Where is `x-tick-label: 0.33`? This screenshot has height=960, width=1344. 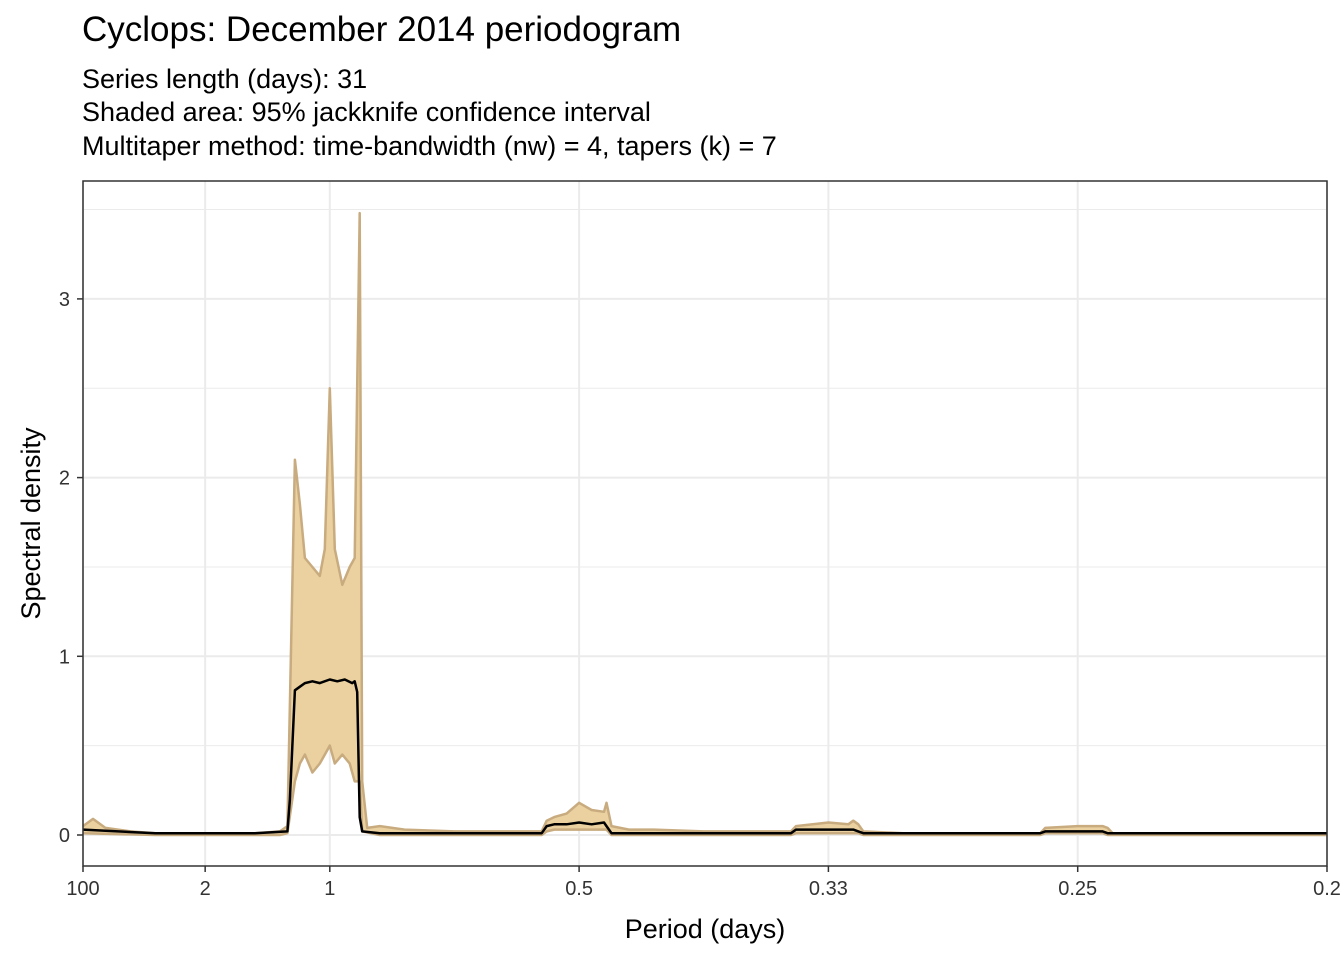 x-tick-label: 0.33 is located at coordinates (828, 889).